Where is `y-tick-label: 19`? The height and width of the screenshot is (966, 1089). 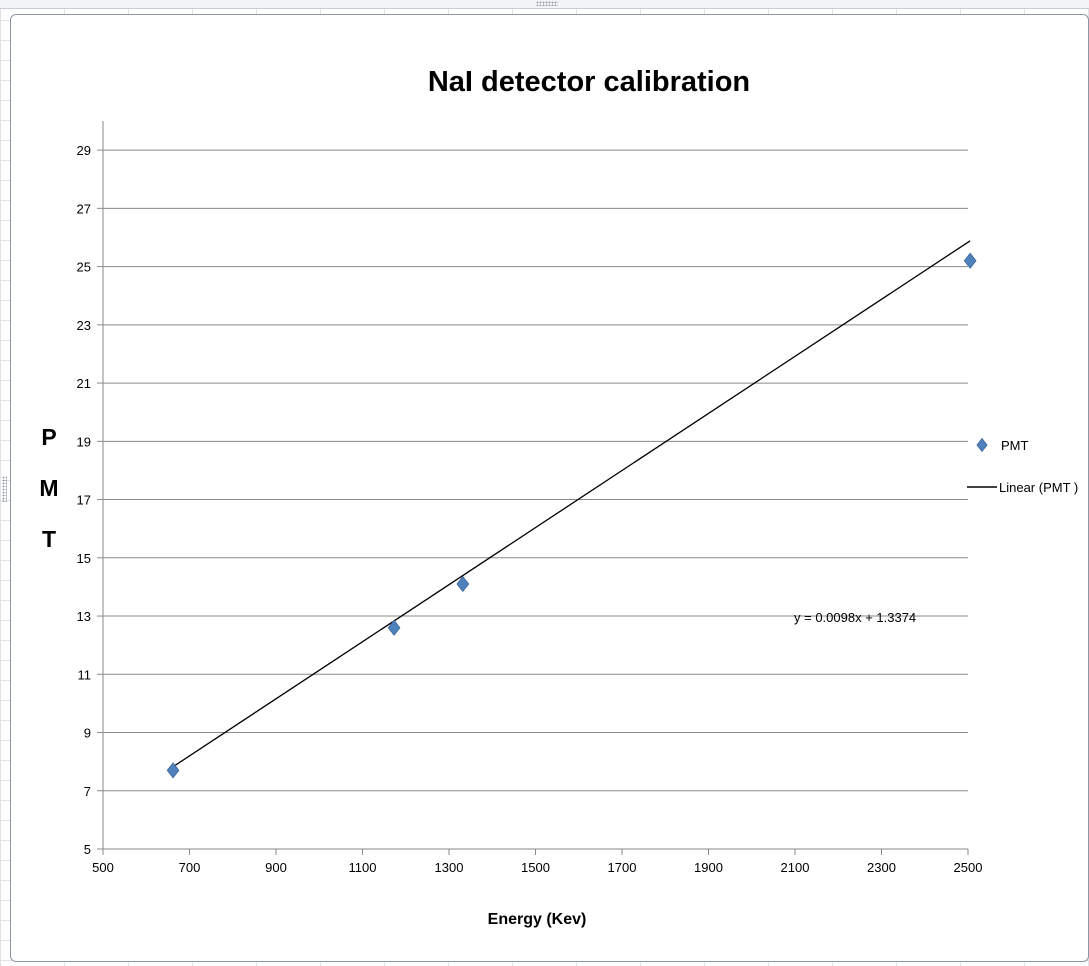 y-tick-label: 19 is located at coordinates (84, 441).